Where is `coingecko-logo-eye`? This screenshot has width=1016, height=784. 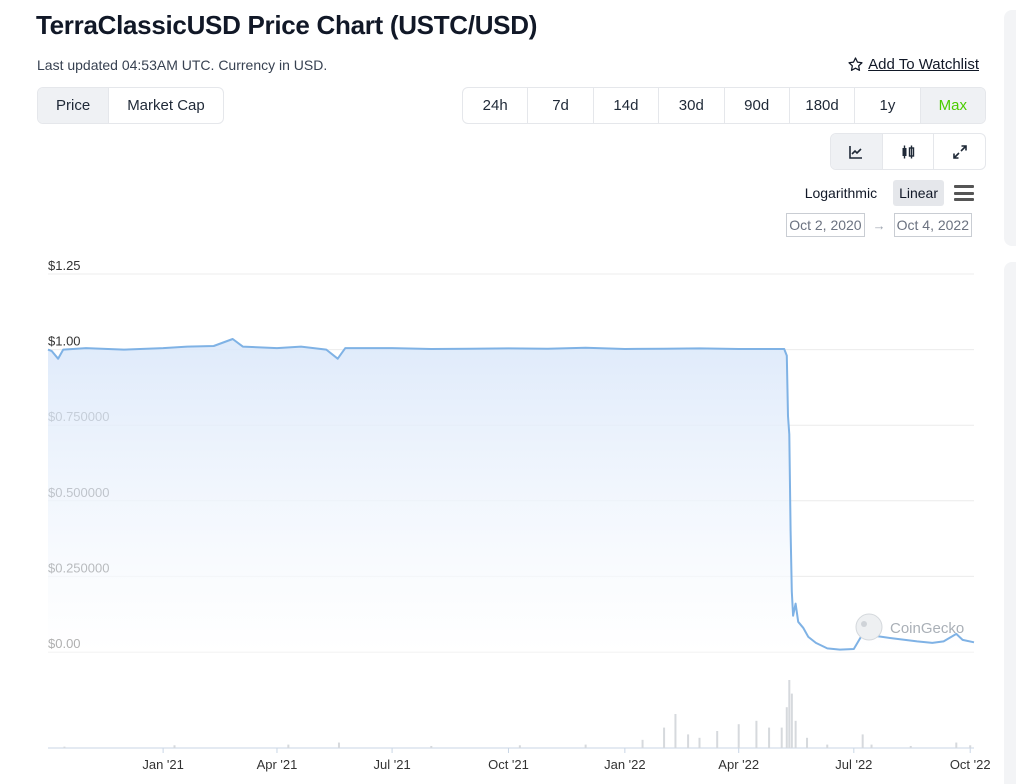 coingecko-logo-eye is located at coordinates (864, 624).